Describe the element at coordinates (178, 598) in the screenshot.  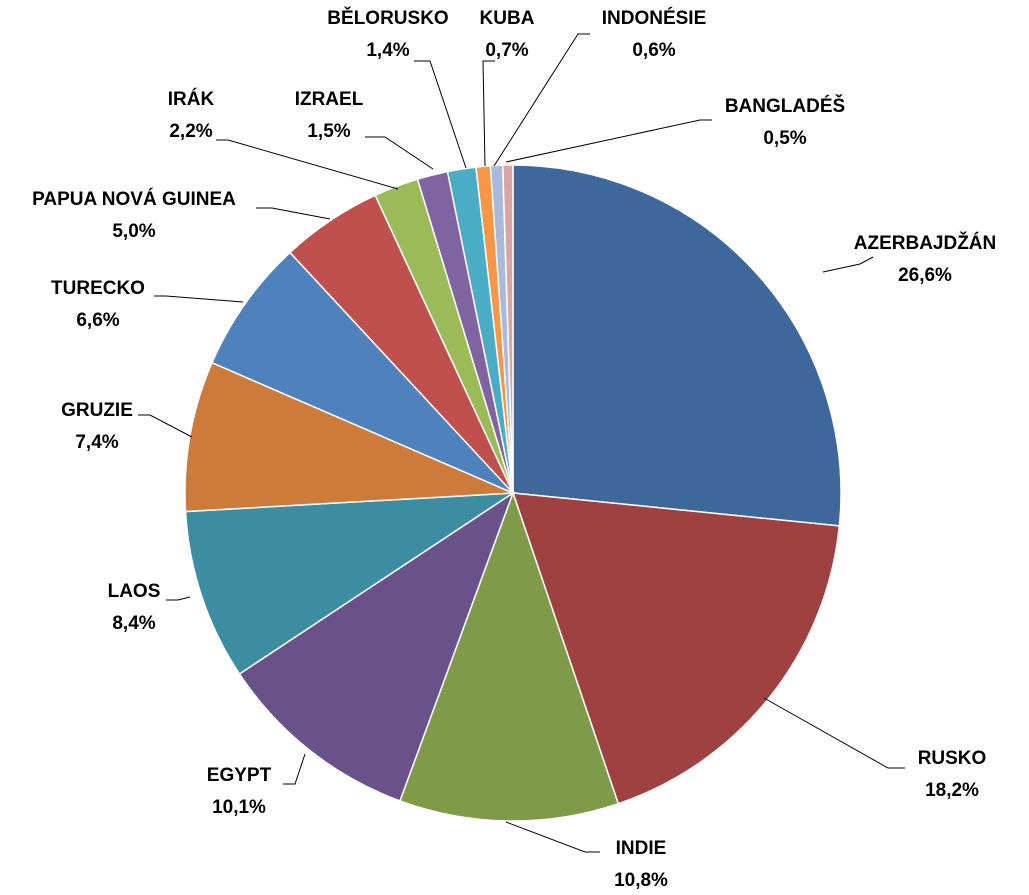
I see `leader-line-laos` at that location.